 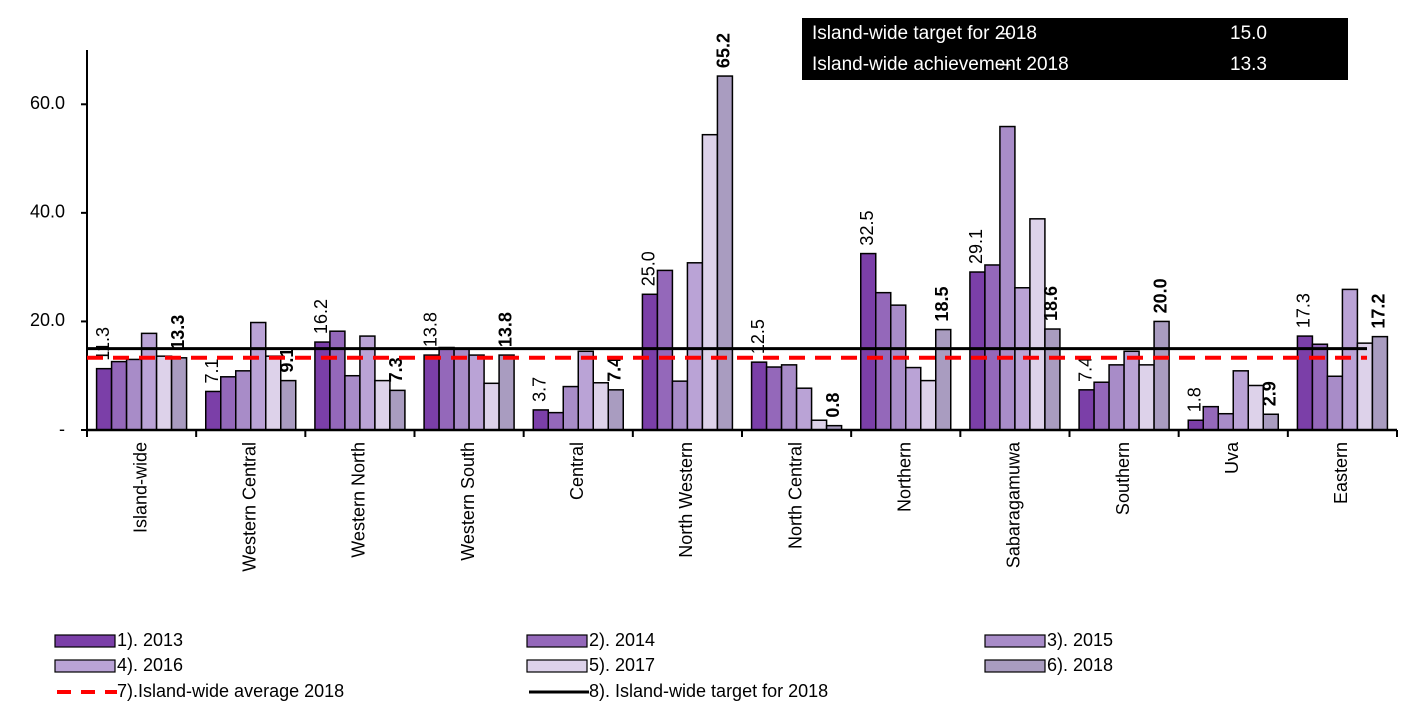 I want to click on data-label: 2.9, so click(x=1270, y=393).